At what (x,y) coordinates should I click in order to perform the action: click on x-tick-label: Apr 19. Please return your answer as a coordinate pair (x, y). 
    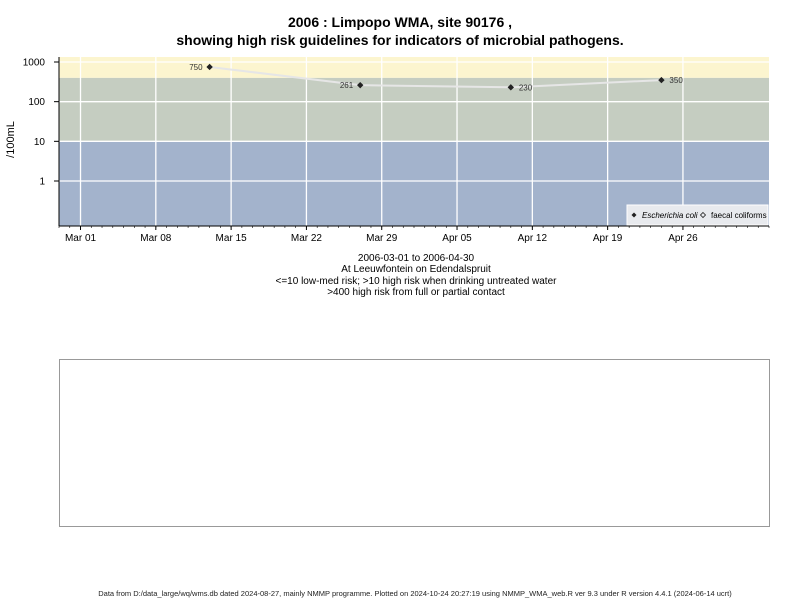
    Looking at the image, I should click on (608, 238).